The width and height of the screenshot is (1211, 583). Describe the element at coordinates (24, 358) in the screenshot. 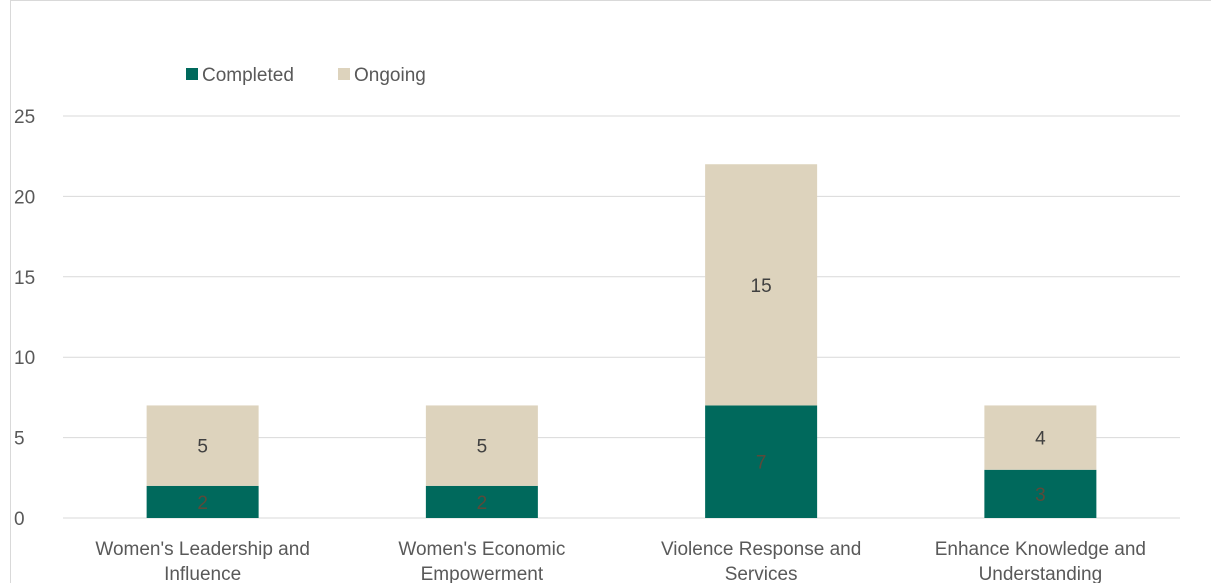

I see `y-tick-label: 10` at that location.